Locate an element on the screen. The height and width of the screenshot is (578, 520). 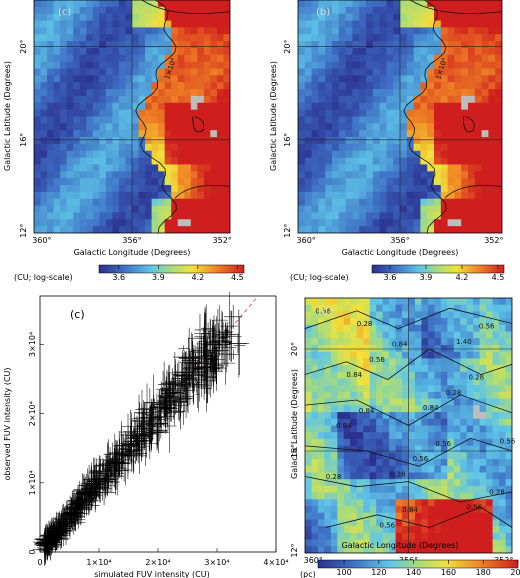
colorbar-b-gradient is located at coordinates (438, 269).